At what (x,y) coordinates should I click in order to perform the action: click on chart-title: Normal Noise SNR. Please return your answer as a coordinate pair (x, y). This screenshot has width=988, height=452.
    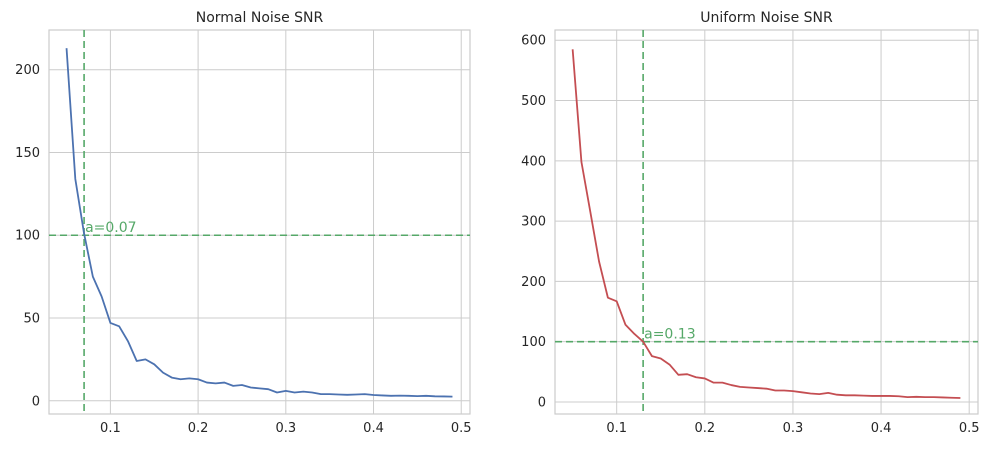
    Looking at the image, I should click on (260, 18).